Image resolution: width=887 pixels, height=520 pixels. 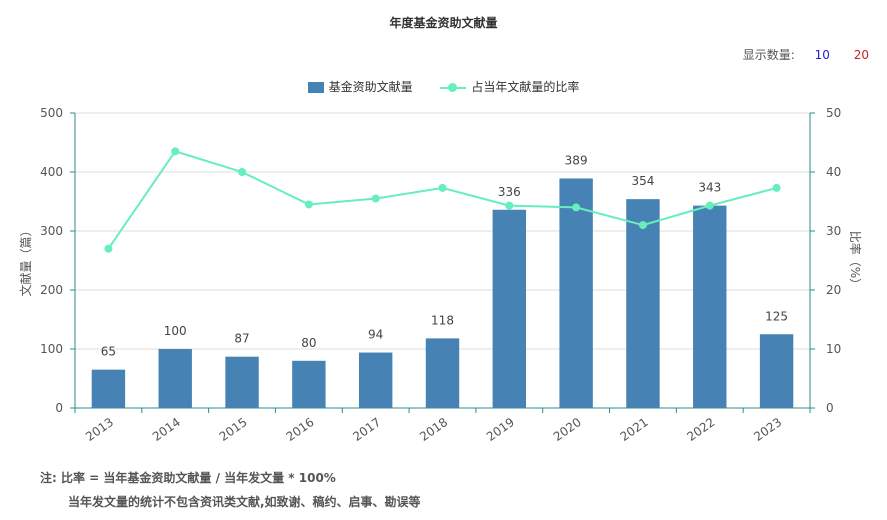 I want to click on y2-tick-label: 50, so click(x=833, y=113).